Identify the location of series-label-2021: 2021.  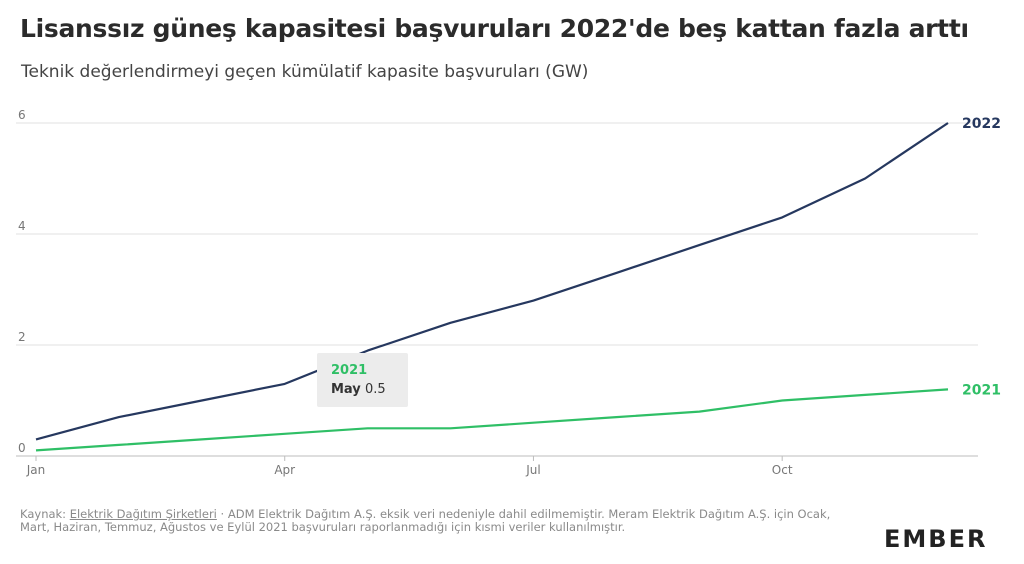
(981, 390).